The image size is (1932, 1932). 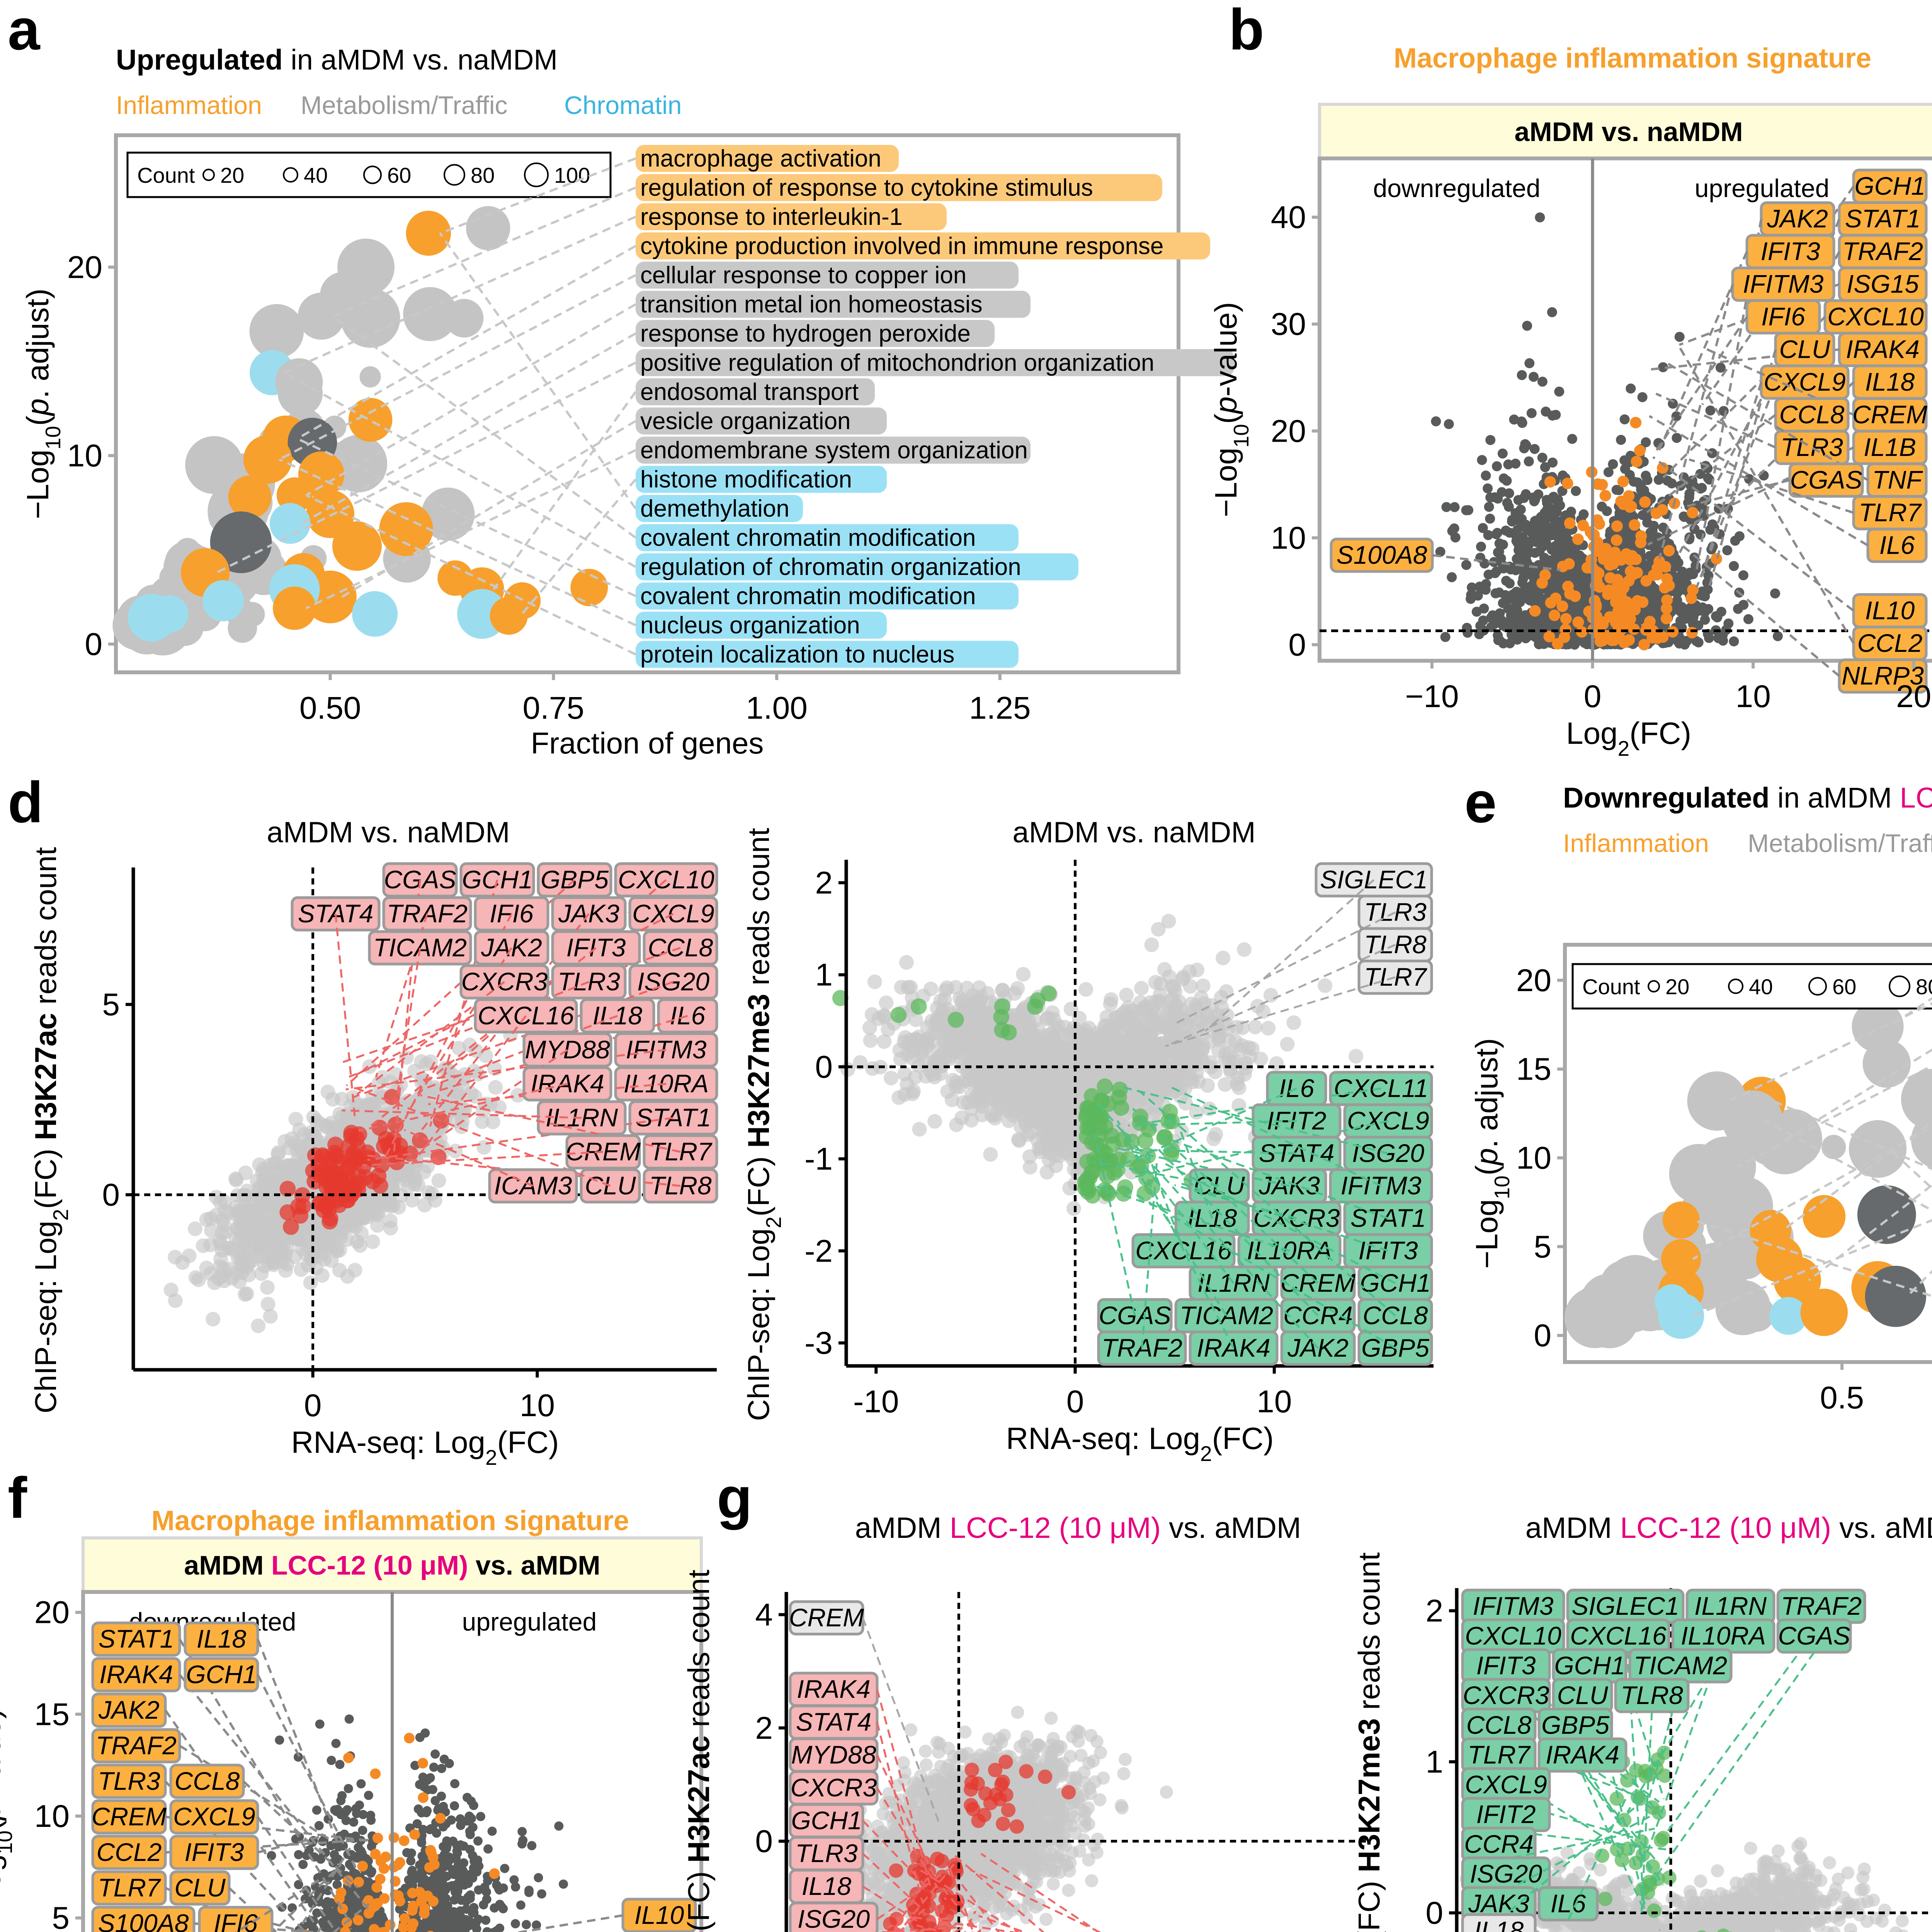 I want to click on gene-label: IL6, so click(x=1897, y=546).